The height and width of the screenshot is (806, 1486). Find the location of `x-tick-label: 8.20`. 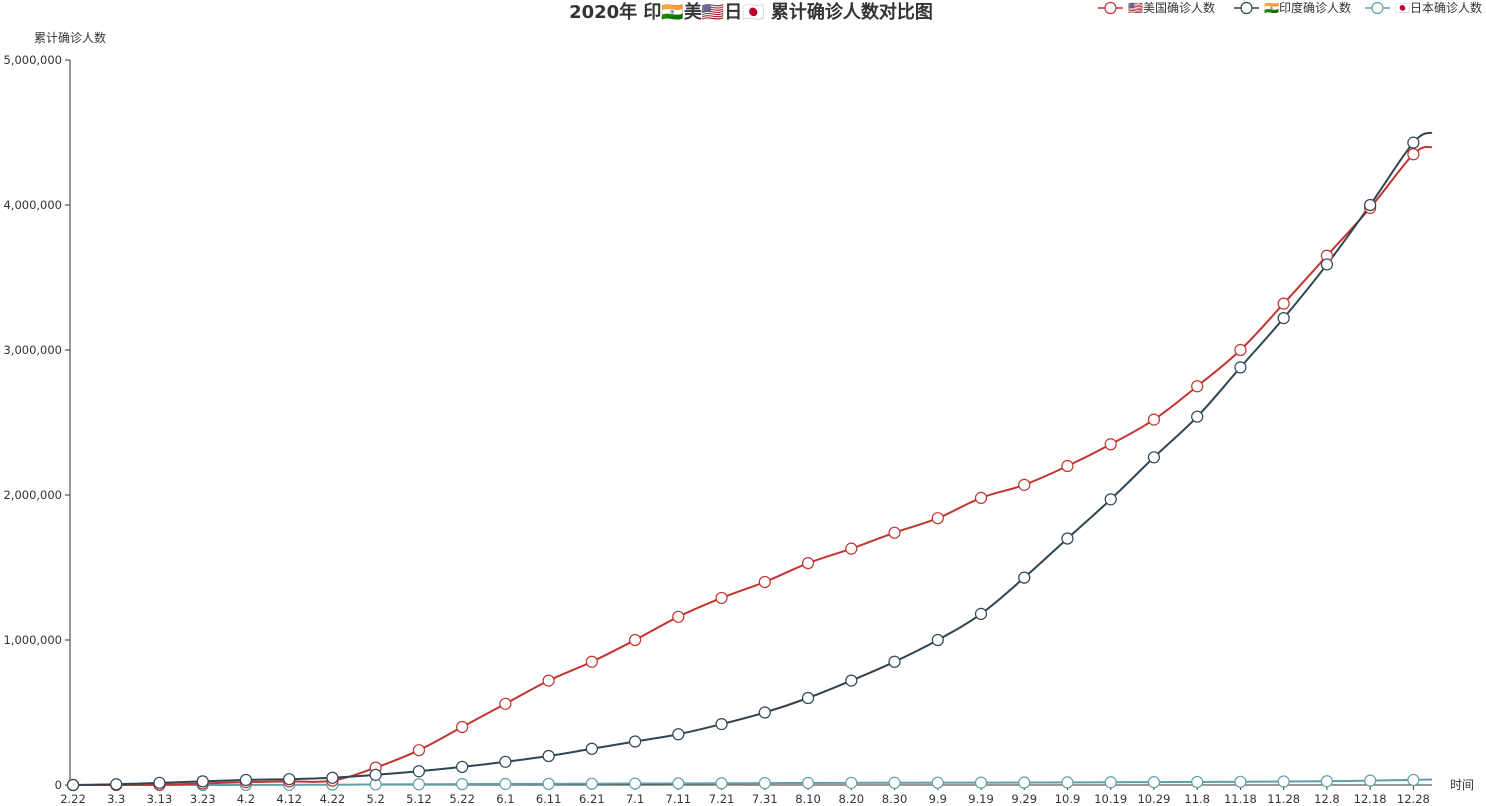

x-tick-label: 8.20 is located at coordinates (851, 799).